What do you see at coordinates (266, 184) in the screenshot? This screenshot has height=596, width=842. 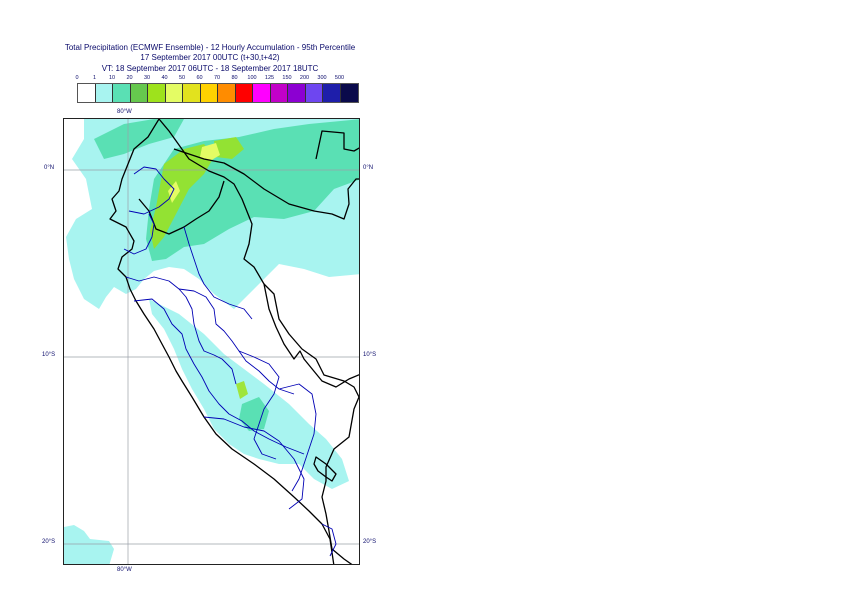 I see `border-colombia-north` at bounding box center [266, 184].